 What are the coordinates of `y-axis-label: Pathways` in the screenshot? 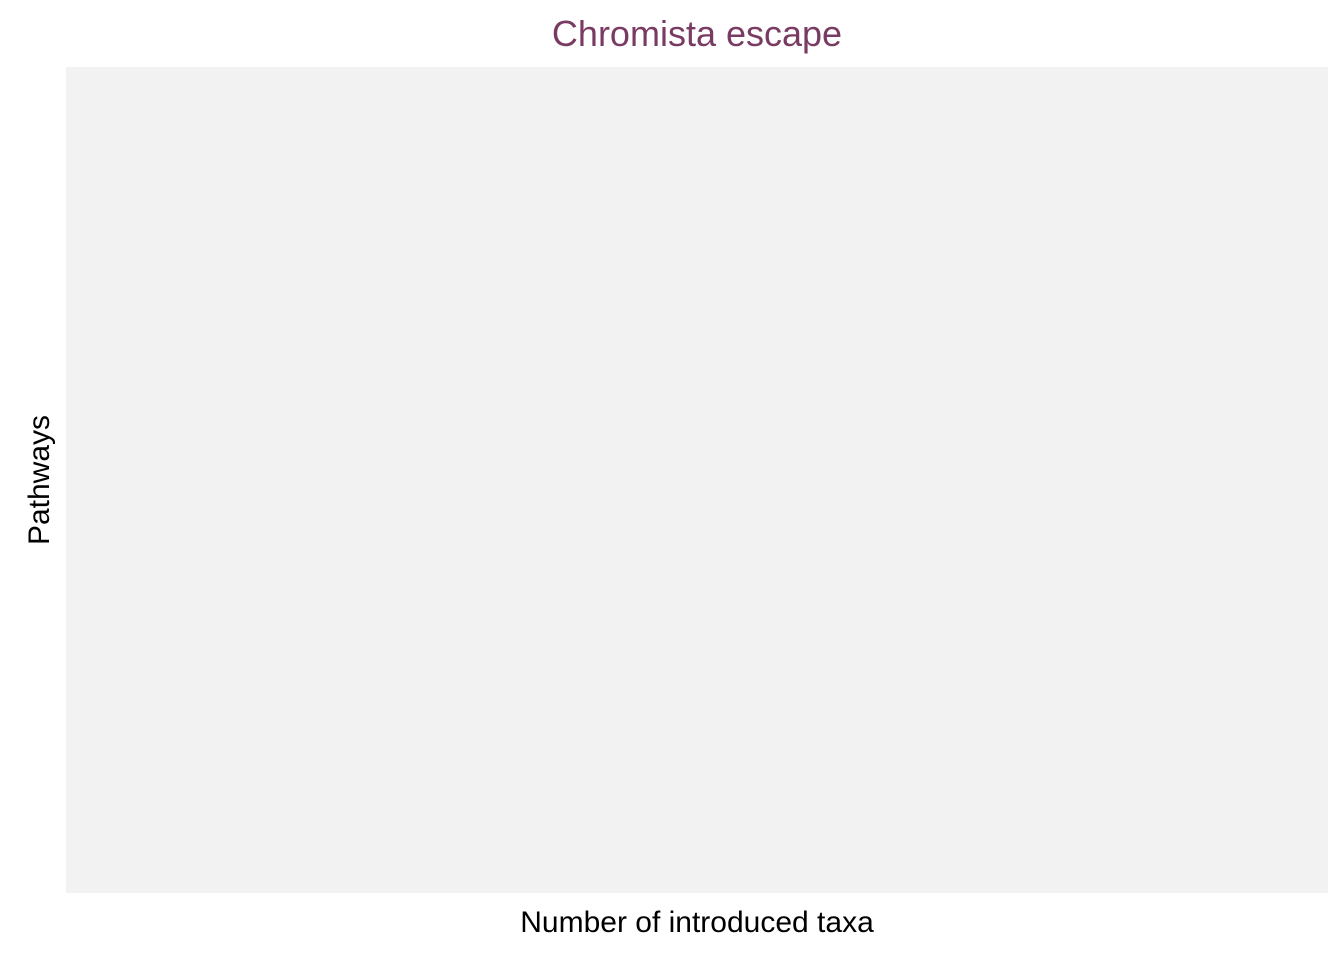 It's located at (39, 480).